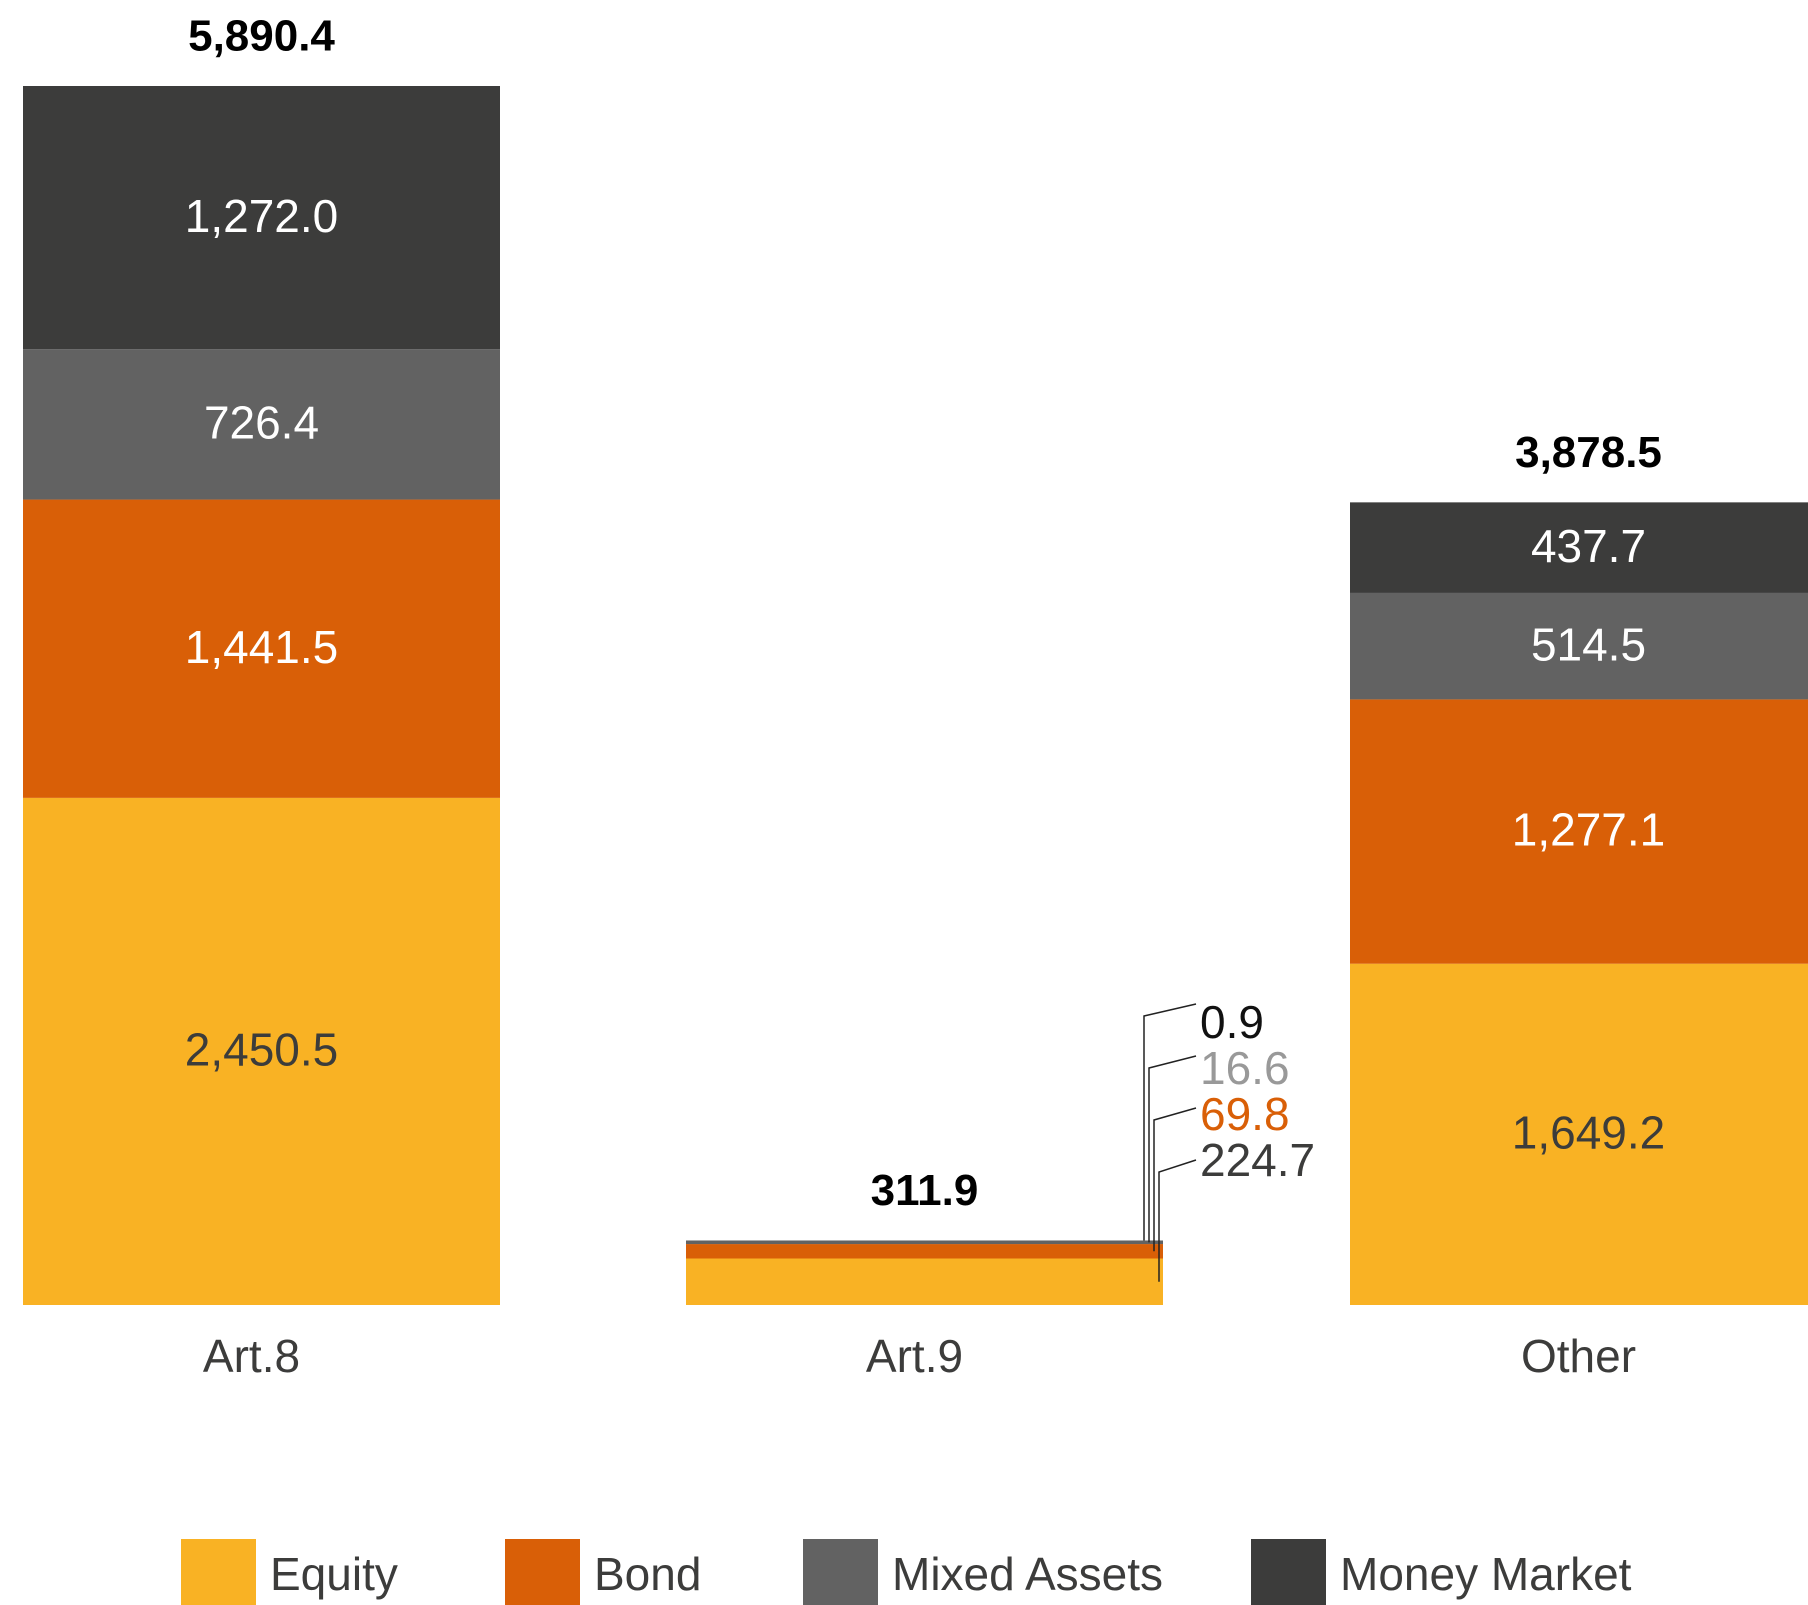 This screenshot has height=1605, width=1808. Describe the element at coordinates (647, 1574) in the screenshot. I see `legend-label: Bond` at that location.